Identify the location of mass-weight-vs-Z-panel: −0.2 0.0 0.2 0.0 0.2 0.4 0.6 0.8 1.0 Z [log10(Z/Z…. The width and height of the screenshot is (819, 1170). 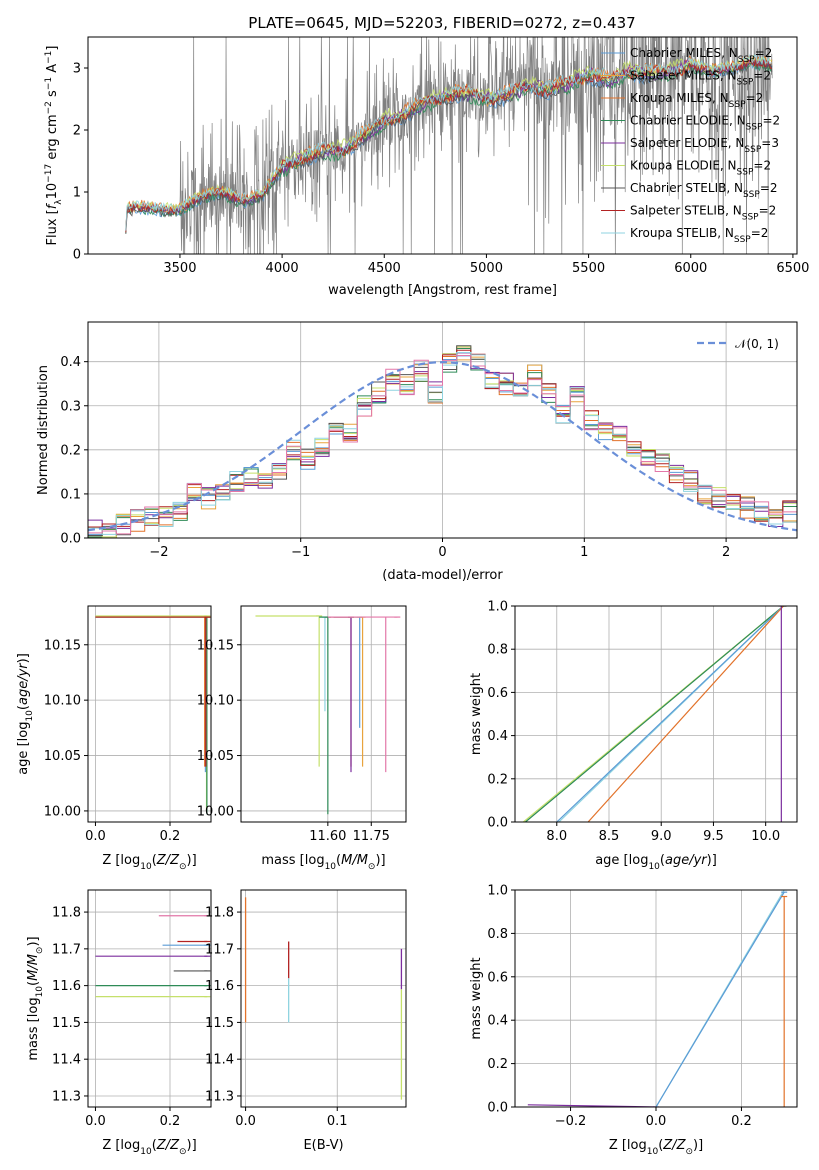
(633, 1020).